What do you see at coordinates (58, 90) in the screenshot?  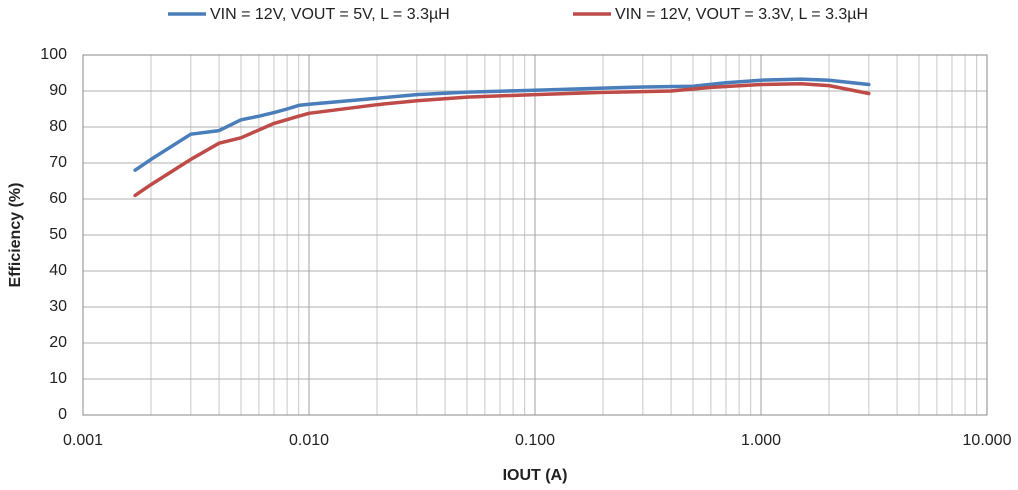 I see `y-tick-label: 90` at bounding box center [58, 90].